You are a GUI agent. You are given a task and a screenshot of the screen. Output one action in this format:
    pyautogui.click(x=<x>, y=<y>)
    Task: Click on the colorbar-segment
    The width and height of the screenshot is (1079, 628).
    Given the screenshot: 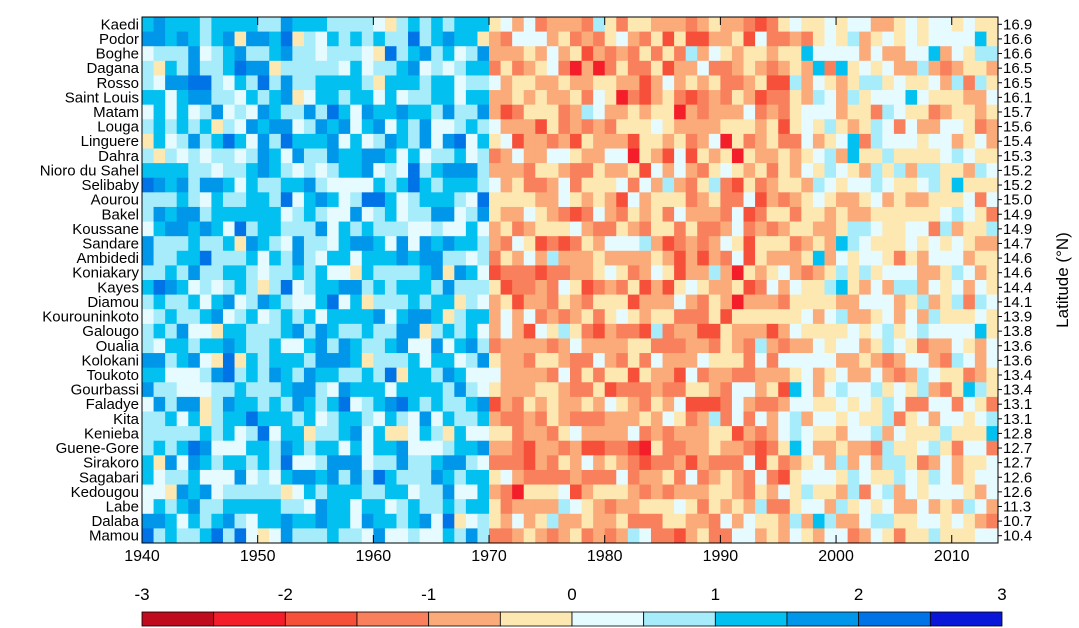 What is the action you would take?
    pyautogui.click(x=608, y=619)
    